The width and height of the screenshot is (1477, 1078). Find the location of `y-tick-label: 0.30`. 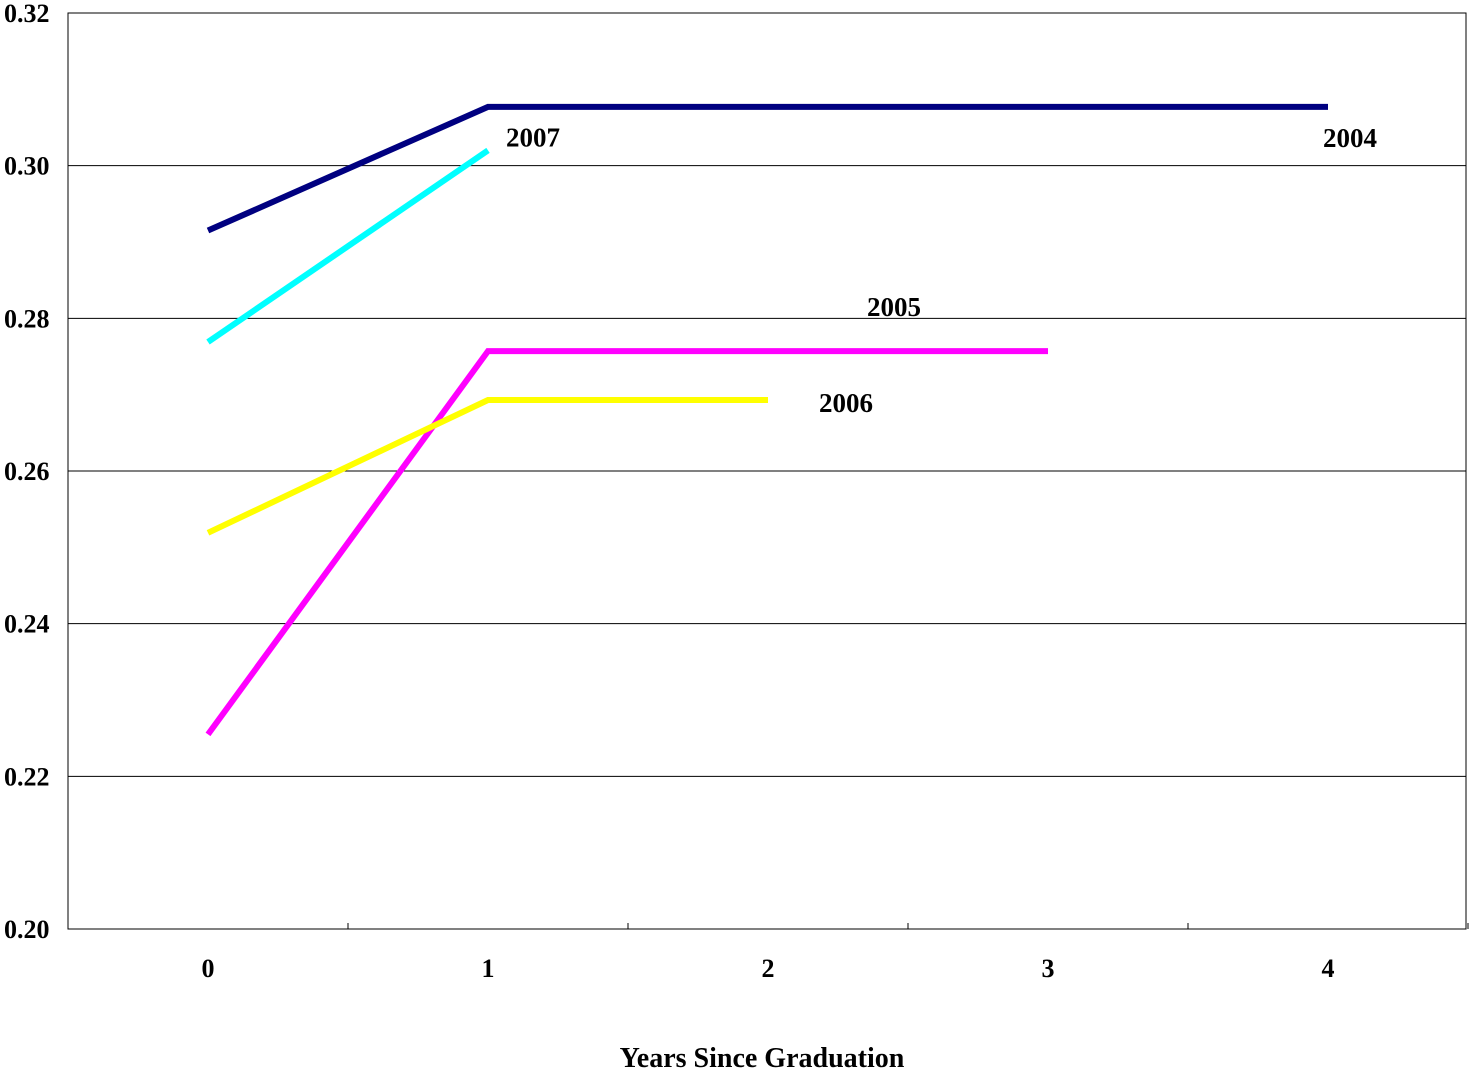

y-tick-label: 0.30 is located at coordinates (27, 166).